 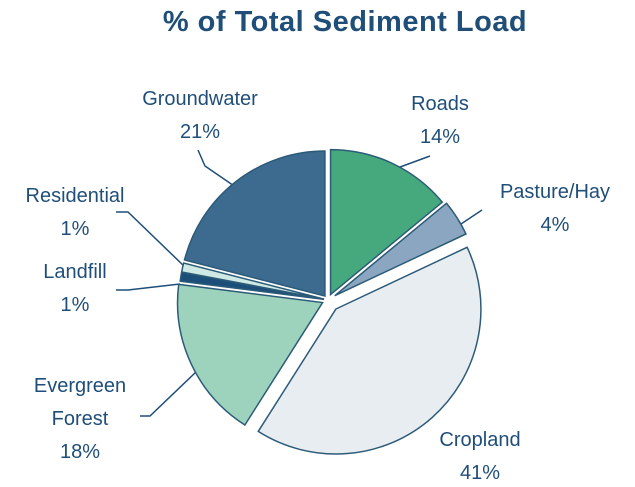 What do you see at coordinates (75, 213) in the screenshot?
I see `slice-label: Residential 1%` at bounding box center [75, 213].